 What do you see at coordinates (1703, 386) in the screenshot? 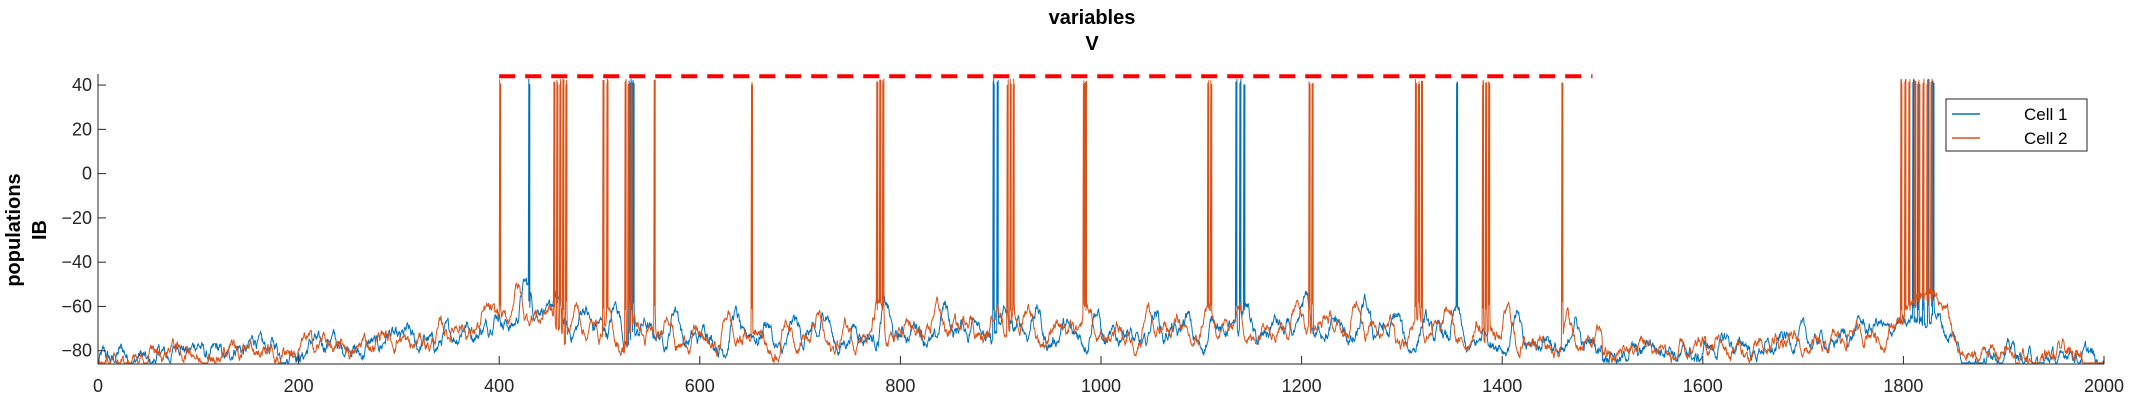
I see `x-tick-label: 1600` at bounding box center [1703, 386].